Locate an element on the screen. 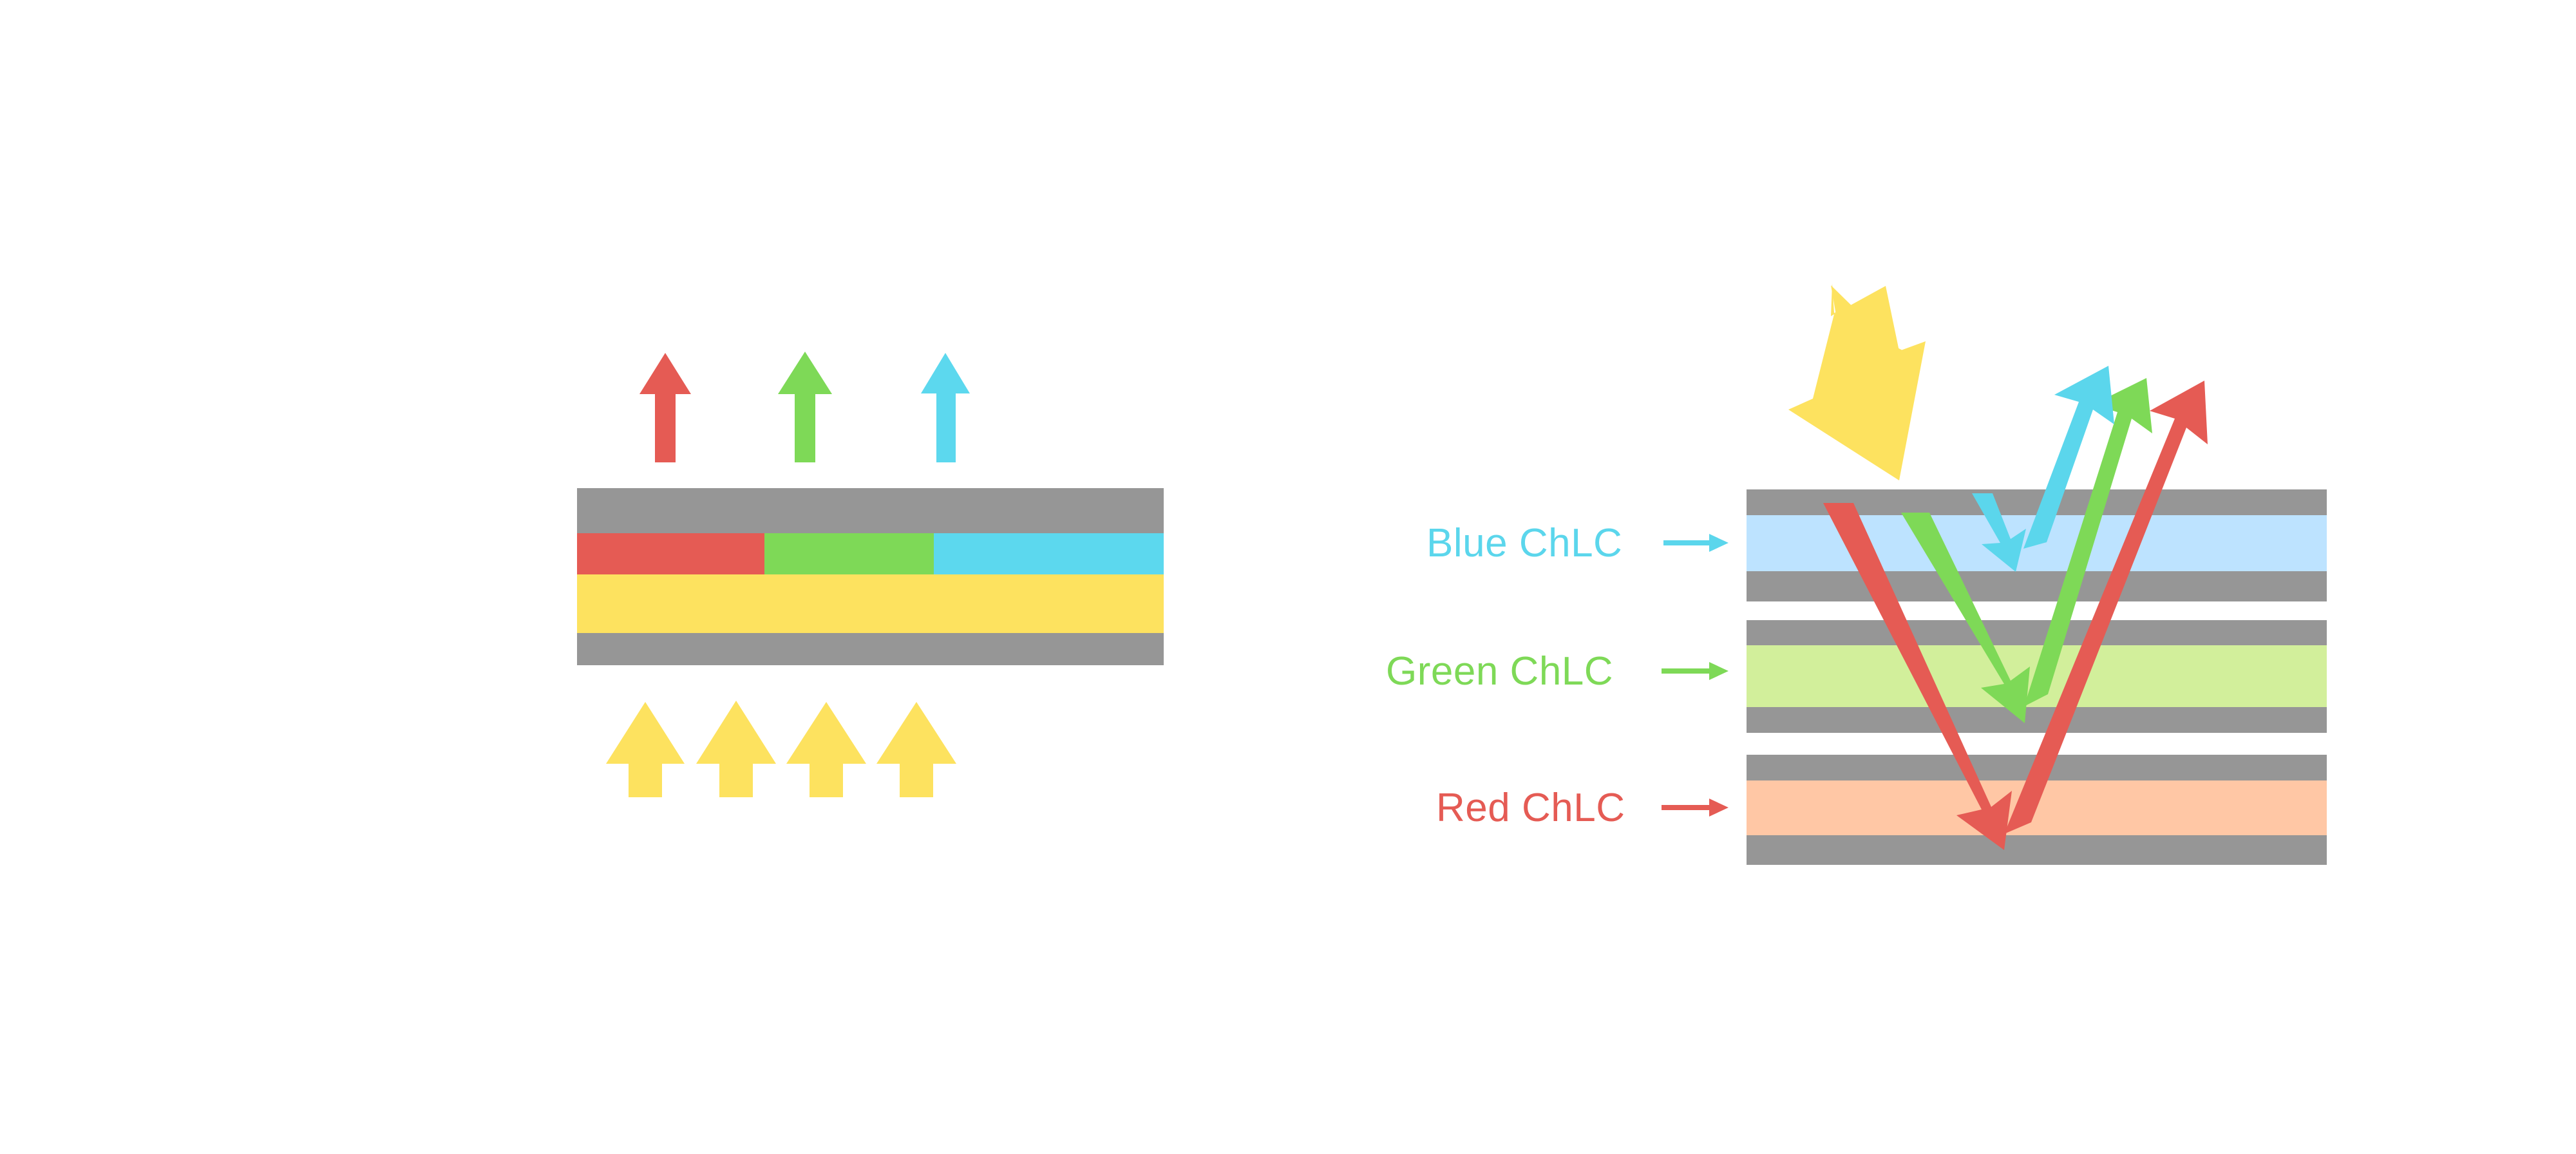 This screenshot has width=2576, height=1154. left-backlight-arrows-group is located at coordinates (781, 749).